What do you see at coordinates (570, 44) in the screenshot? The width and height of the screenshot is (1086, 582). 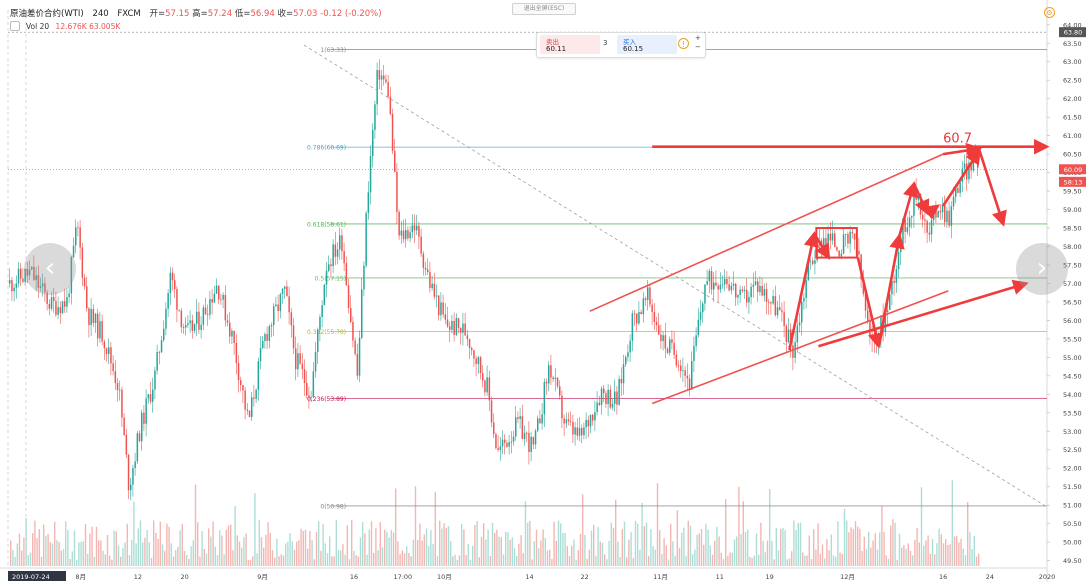 I see `sell-button: 卖出 60.11` at bounding box center [570, 44].